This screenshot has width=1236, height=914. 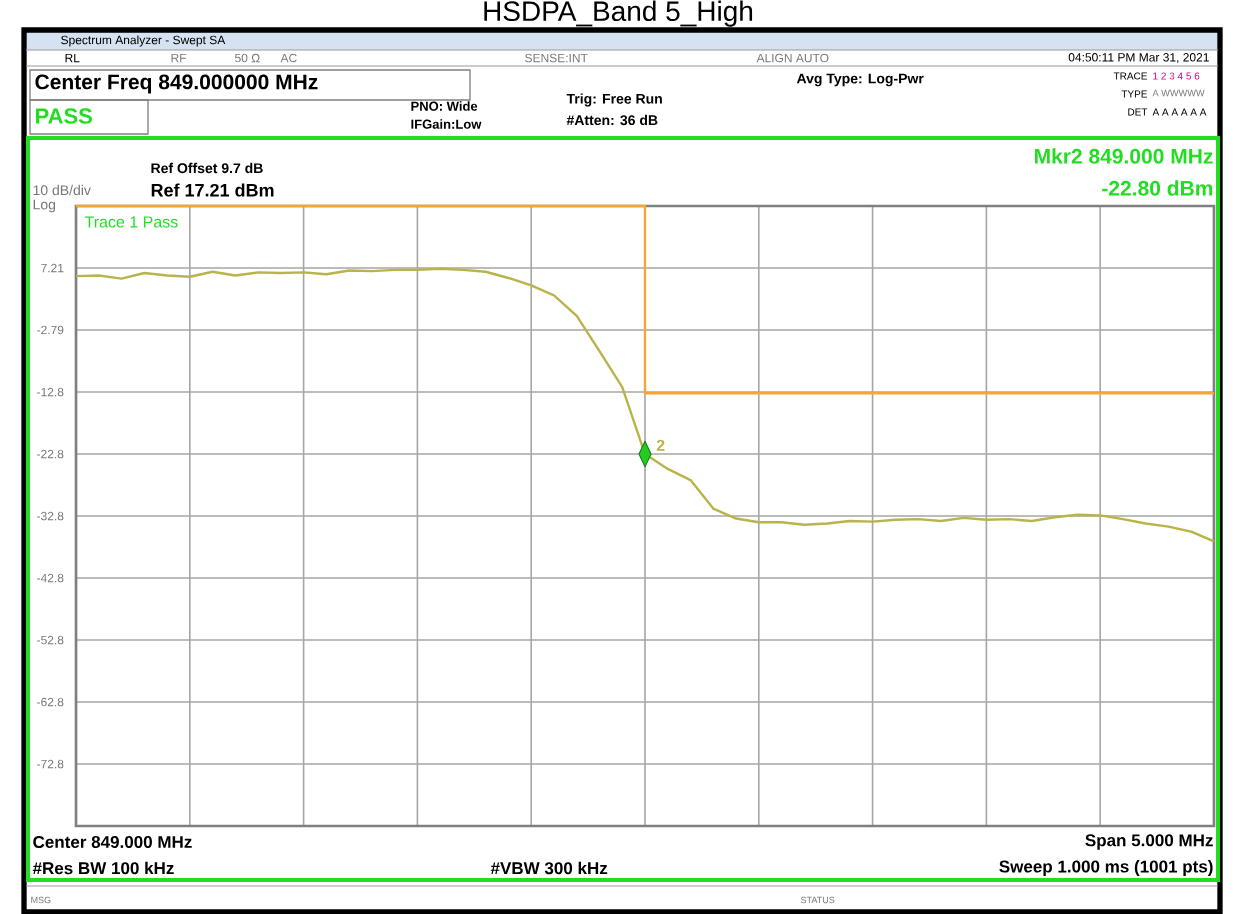 What do you see at coordinates (1149, 842) in the screenshot?
I see `text: Span 5.000 MHz` at bounding box center [1149, 842].